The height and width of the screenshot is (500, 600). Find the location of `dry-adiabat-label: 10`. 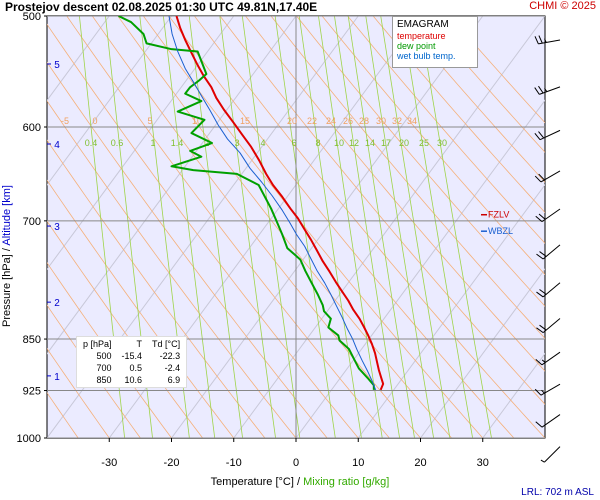

dry-adiabat-label: 10 is located at coordinates (197, 121).